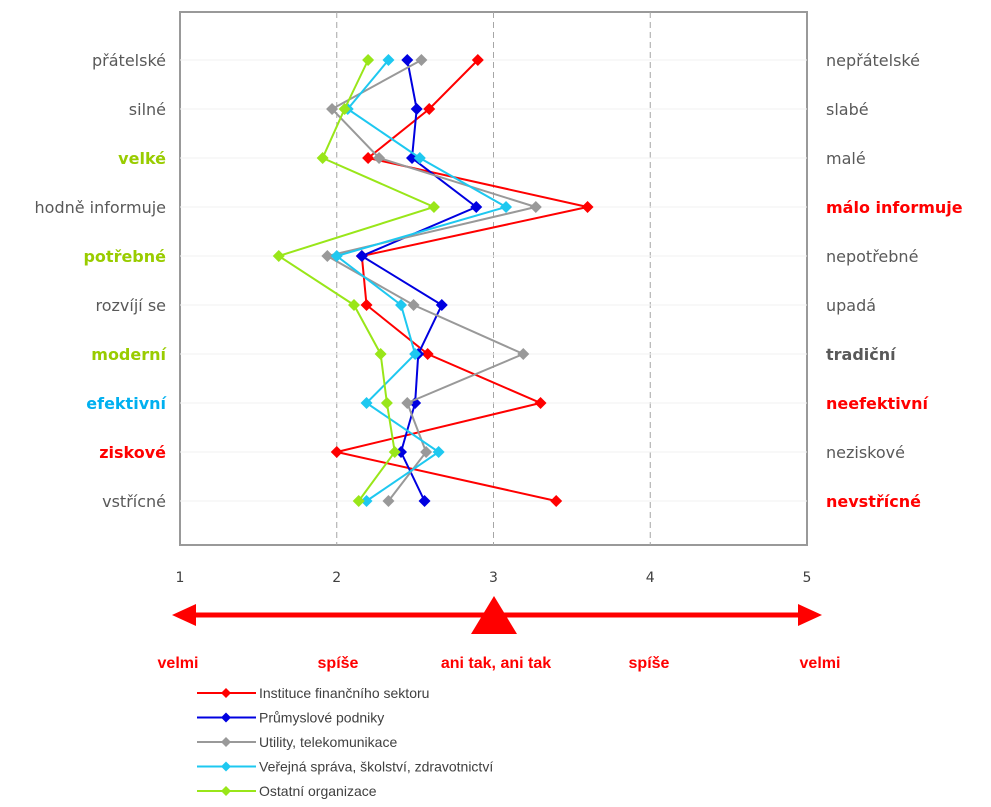 Image resolution: width=991 pixels, height=807 pixels. I want to click on legend-item: Ostatní organizace, so click(287, 791).